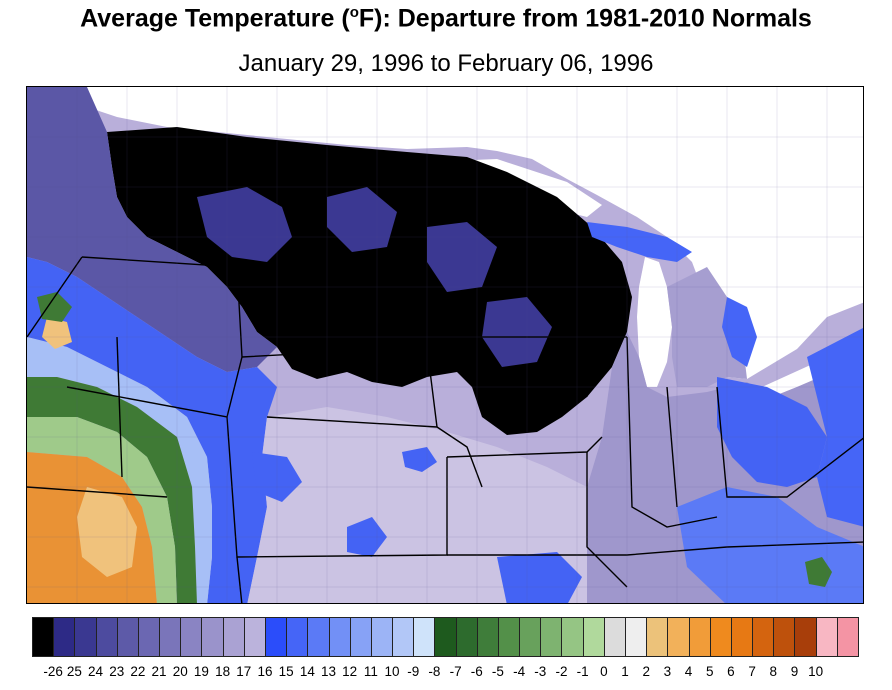 Image resolution: width=892 pixels, height=690 pixels. Describe the element at coordinates (265, 671) in the screenshot. I see `legend-tick-label: 16` at that location.